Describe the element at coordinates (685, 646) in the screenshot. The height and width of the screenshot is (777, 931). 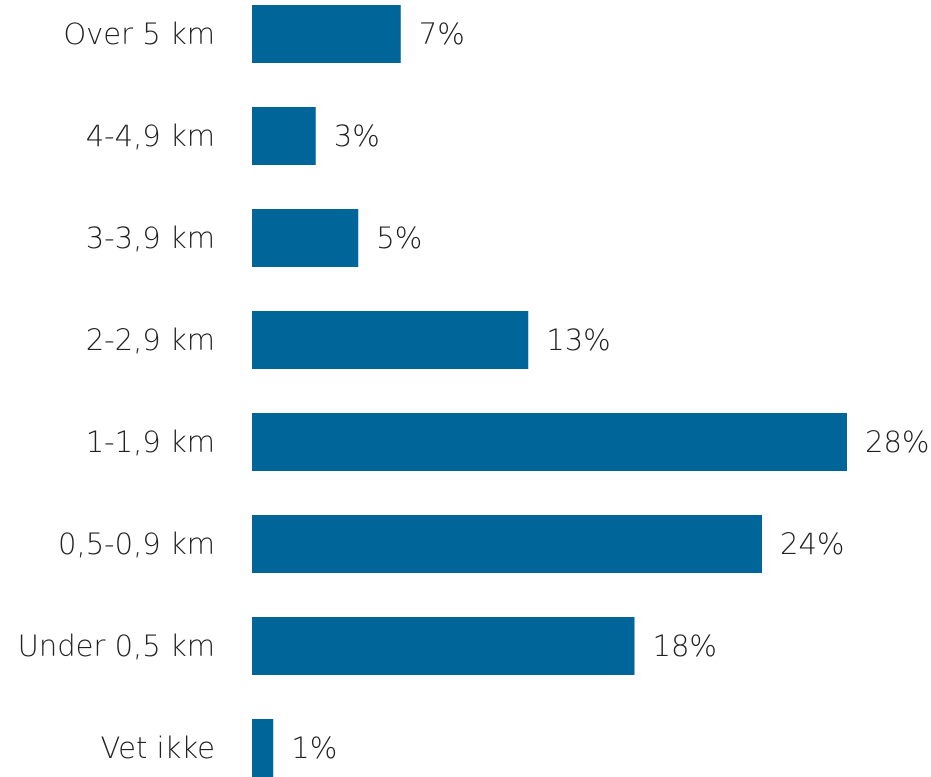
I see `value-label: 18%` at that location.